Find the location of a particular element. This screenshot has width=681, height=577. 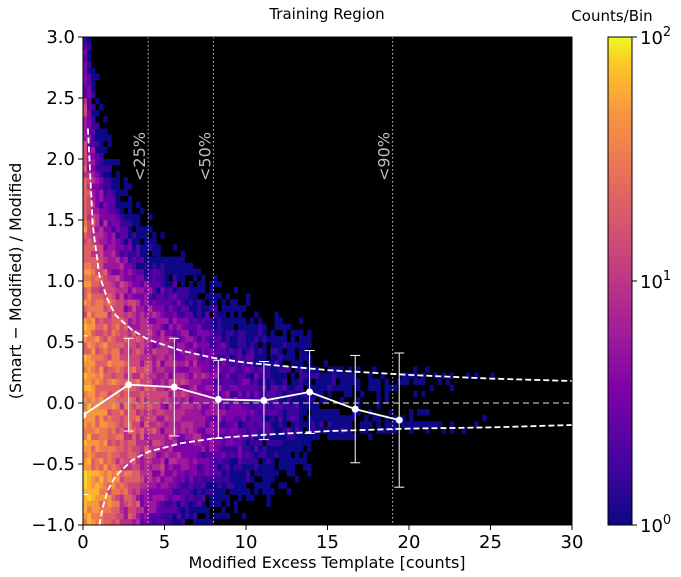

x-tick-label: 10 is located at coordinates (246, 542).